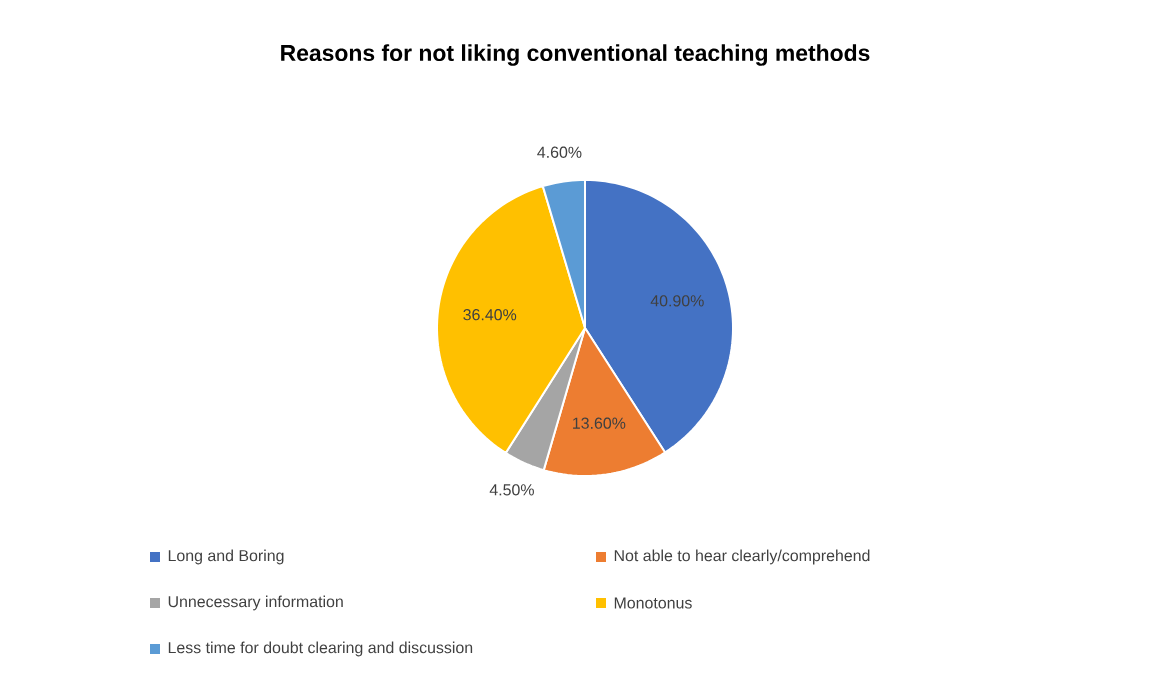  What do you see at coordinates (226, 557) in the screenshot?
I see `legend-label: Long and Boring` at bounding box center [226, 557].